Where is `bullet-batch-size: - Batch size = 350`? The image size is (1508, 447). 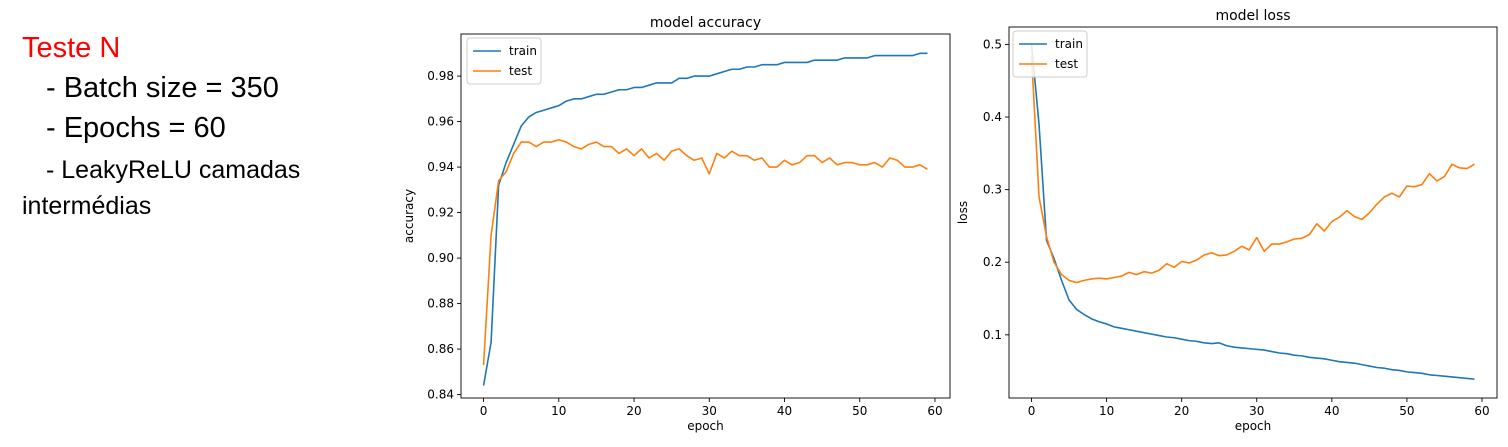 bullet-batch-size: - Batch size = 350 is located at coordinates (162, 88).